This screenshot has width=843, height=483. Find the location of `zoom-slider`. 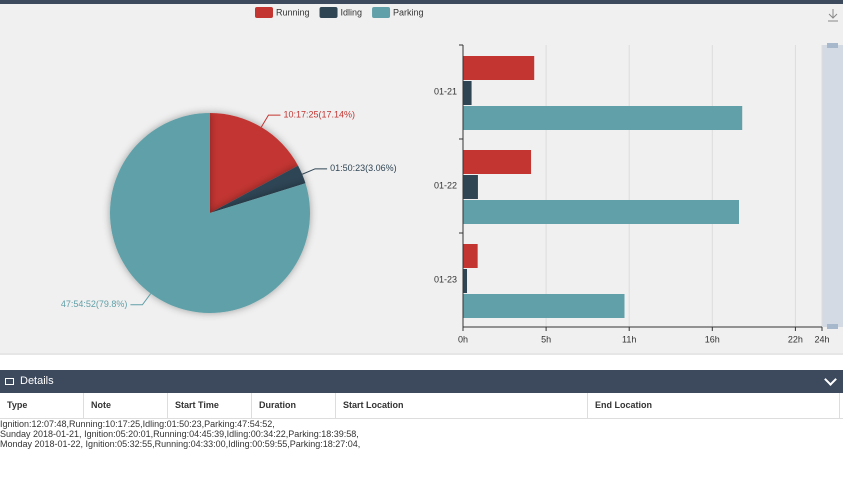

zoom-slider is located at coordinates (832, 186).